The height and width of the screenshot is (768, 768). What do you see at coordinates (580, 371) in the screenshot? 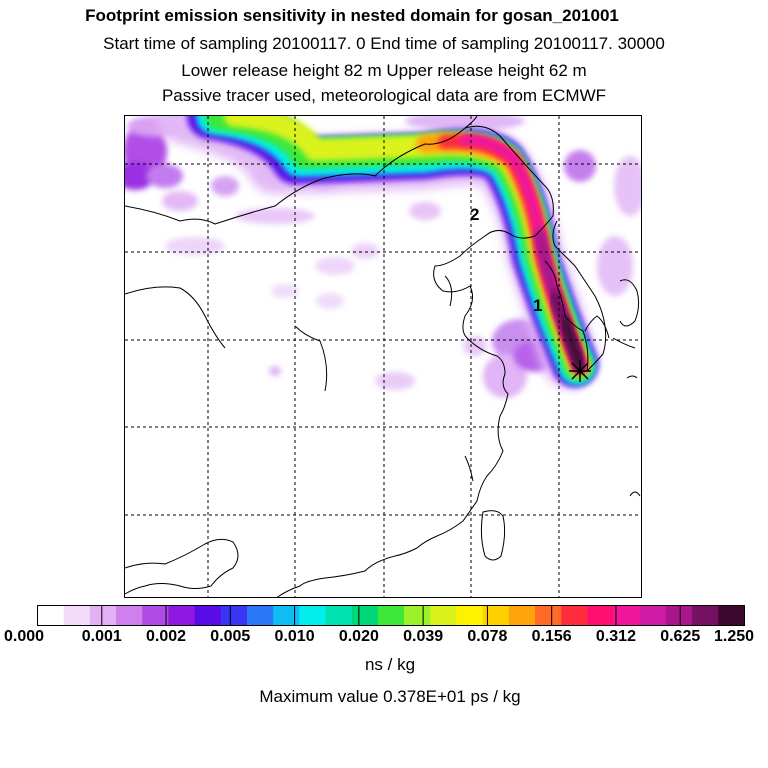
I see `receptor-star-icon` at bounding box center [580, 371].